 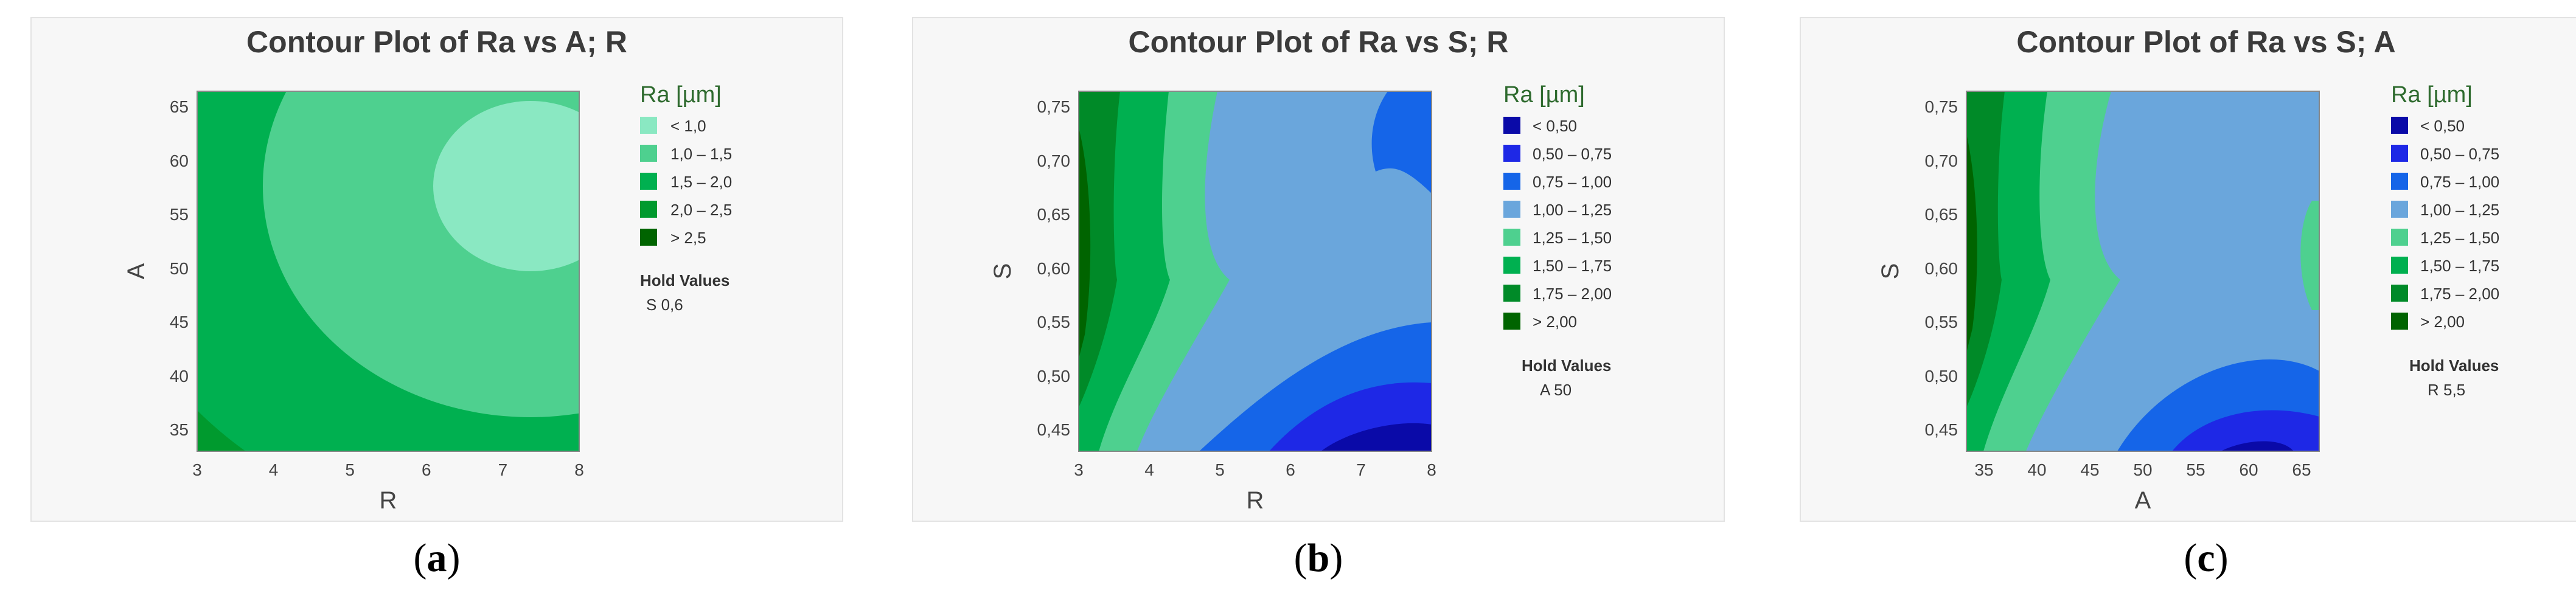 What do you see at coordinates (1054, 322) in the screenshot?
I see `y-tick-label: 0,55` at bounding box center [1054, 322].